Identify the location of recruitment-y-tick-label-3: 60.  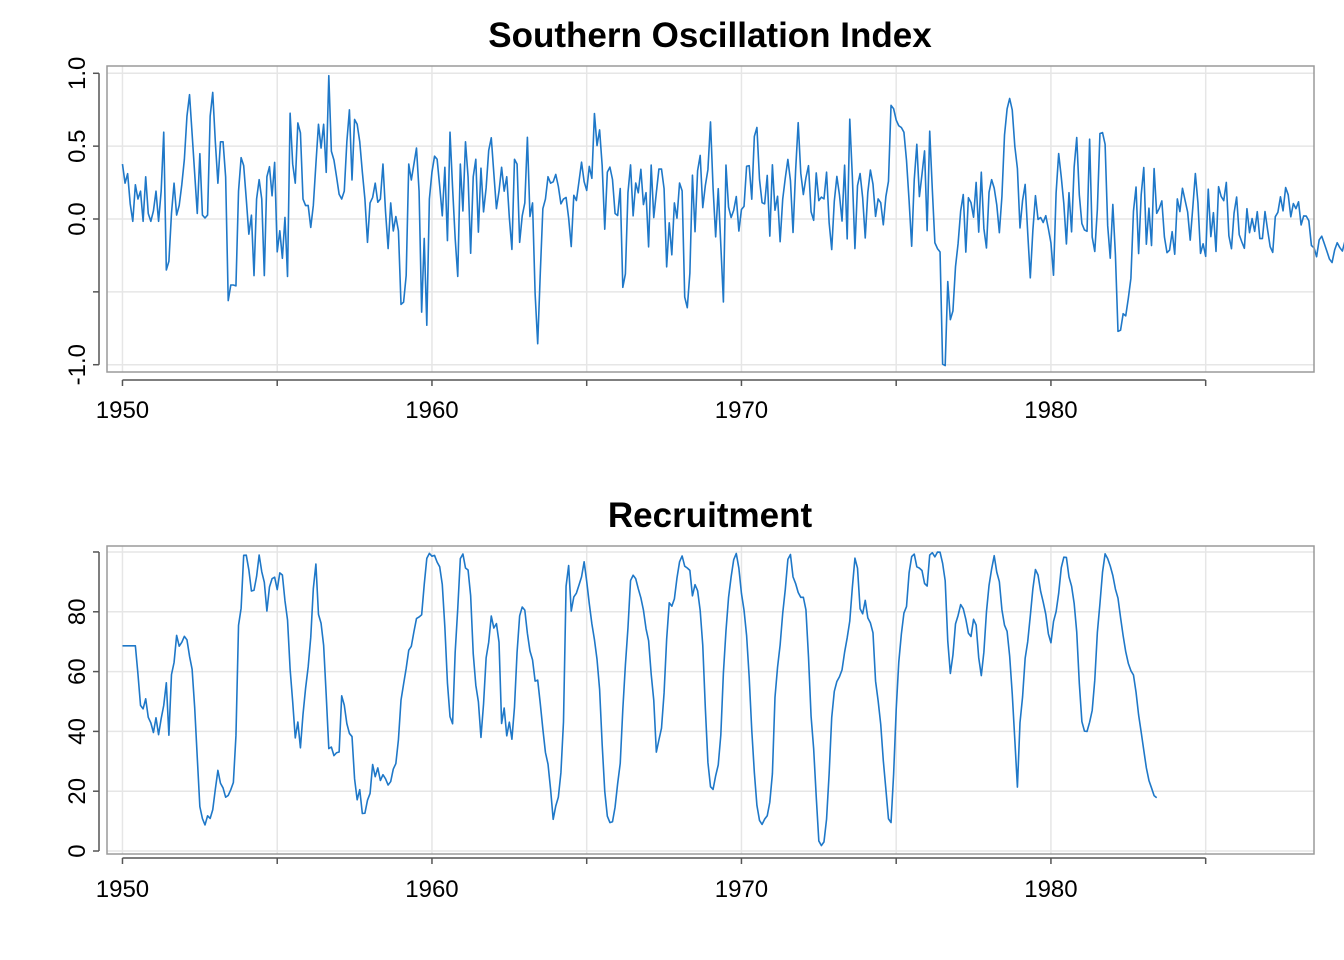
(77, 671).